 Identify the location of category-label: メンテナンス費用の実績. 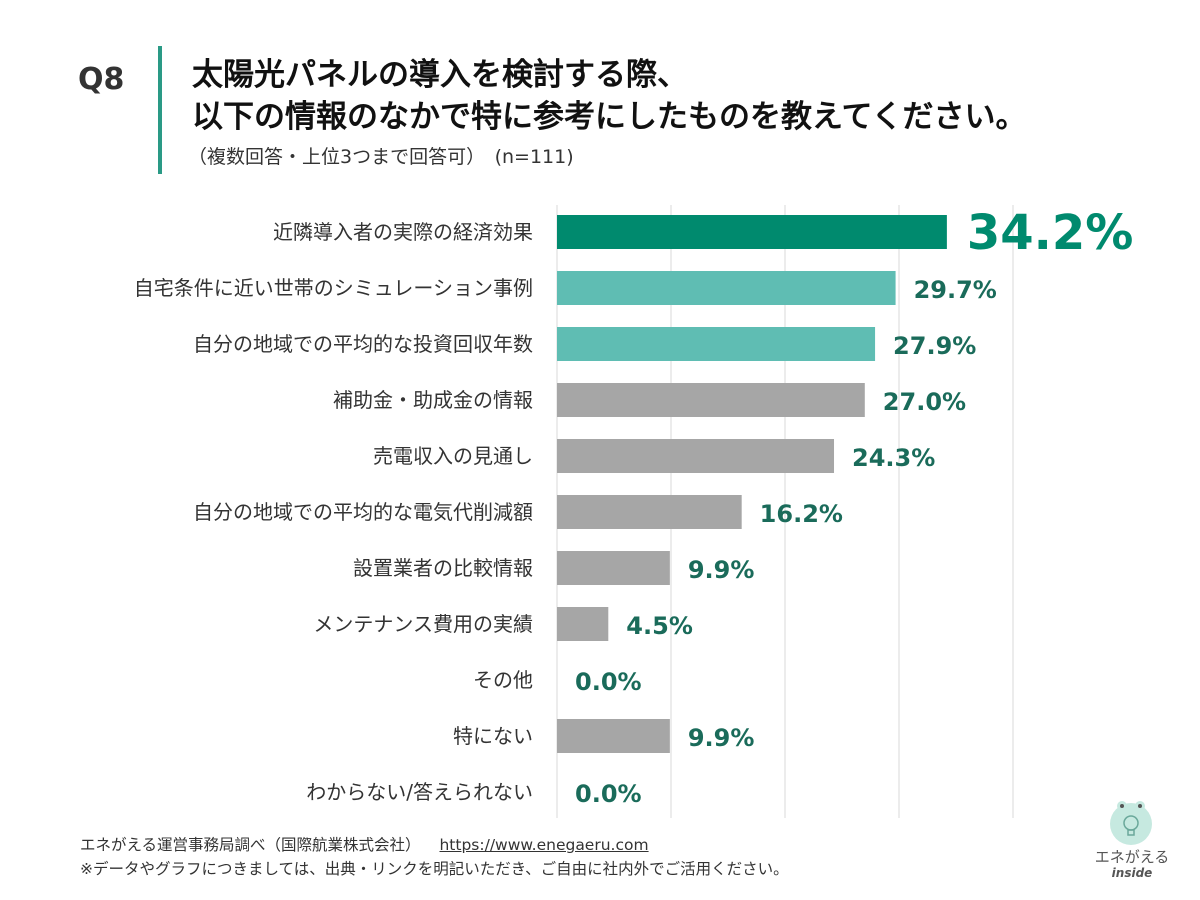
(423, 624).